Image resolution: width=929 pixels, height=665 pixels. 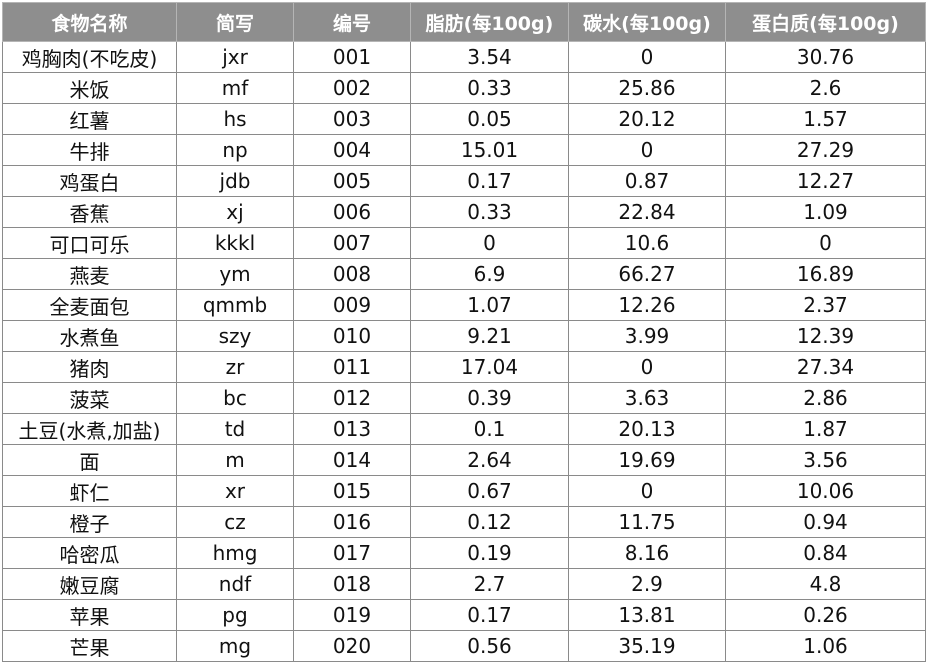 I want to click on cell-fat: 0.05, so click(x=489, y=119).